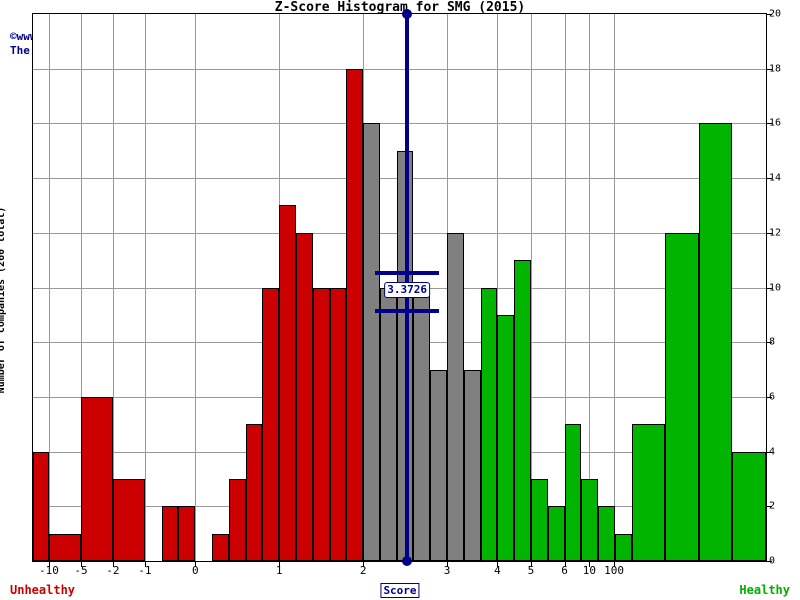 The image size is (800, 600). Describe the element at coordinates (772, 506) in the screenshot. I see `y-axis-tick-label: 2` at that location.